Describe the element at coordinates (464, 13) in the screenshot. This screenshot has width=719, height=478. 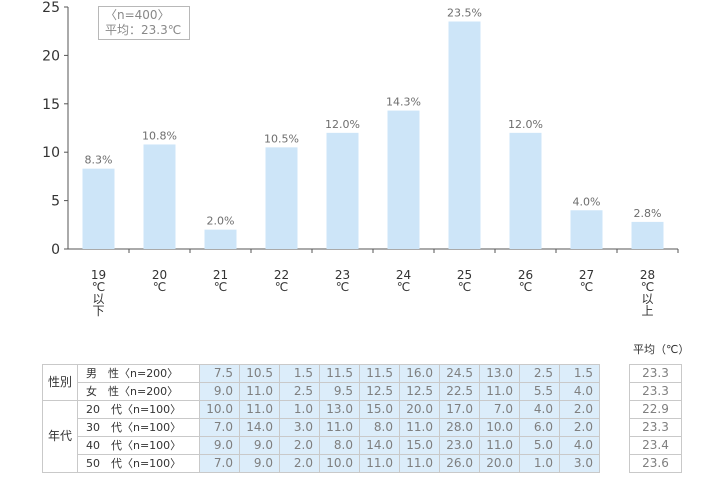
I see `bar-value-label: 23.5%` at that location.